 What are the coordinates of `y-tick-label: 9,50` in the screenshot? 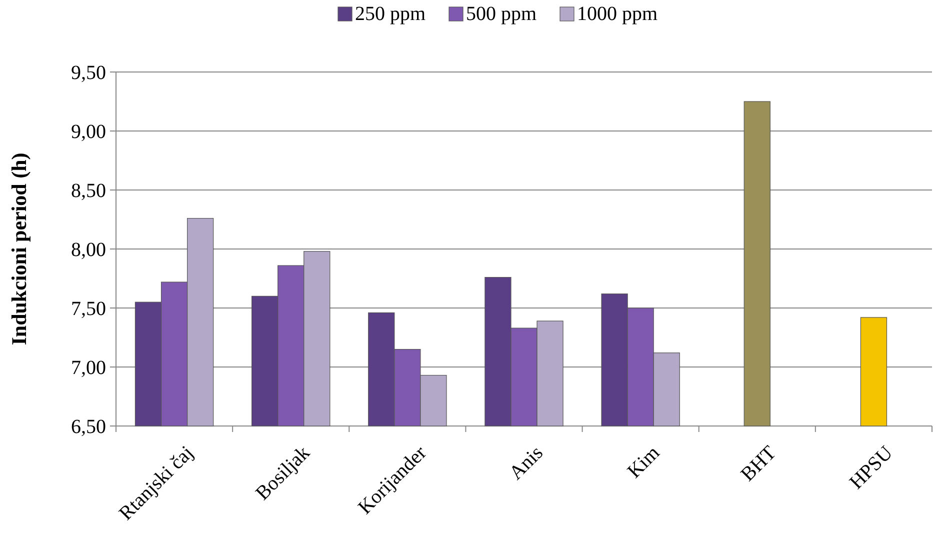 It's located at (88, 73).